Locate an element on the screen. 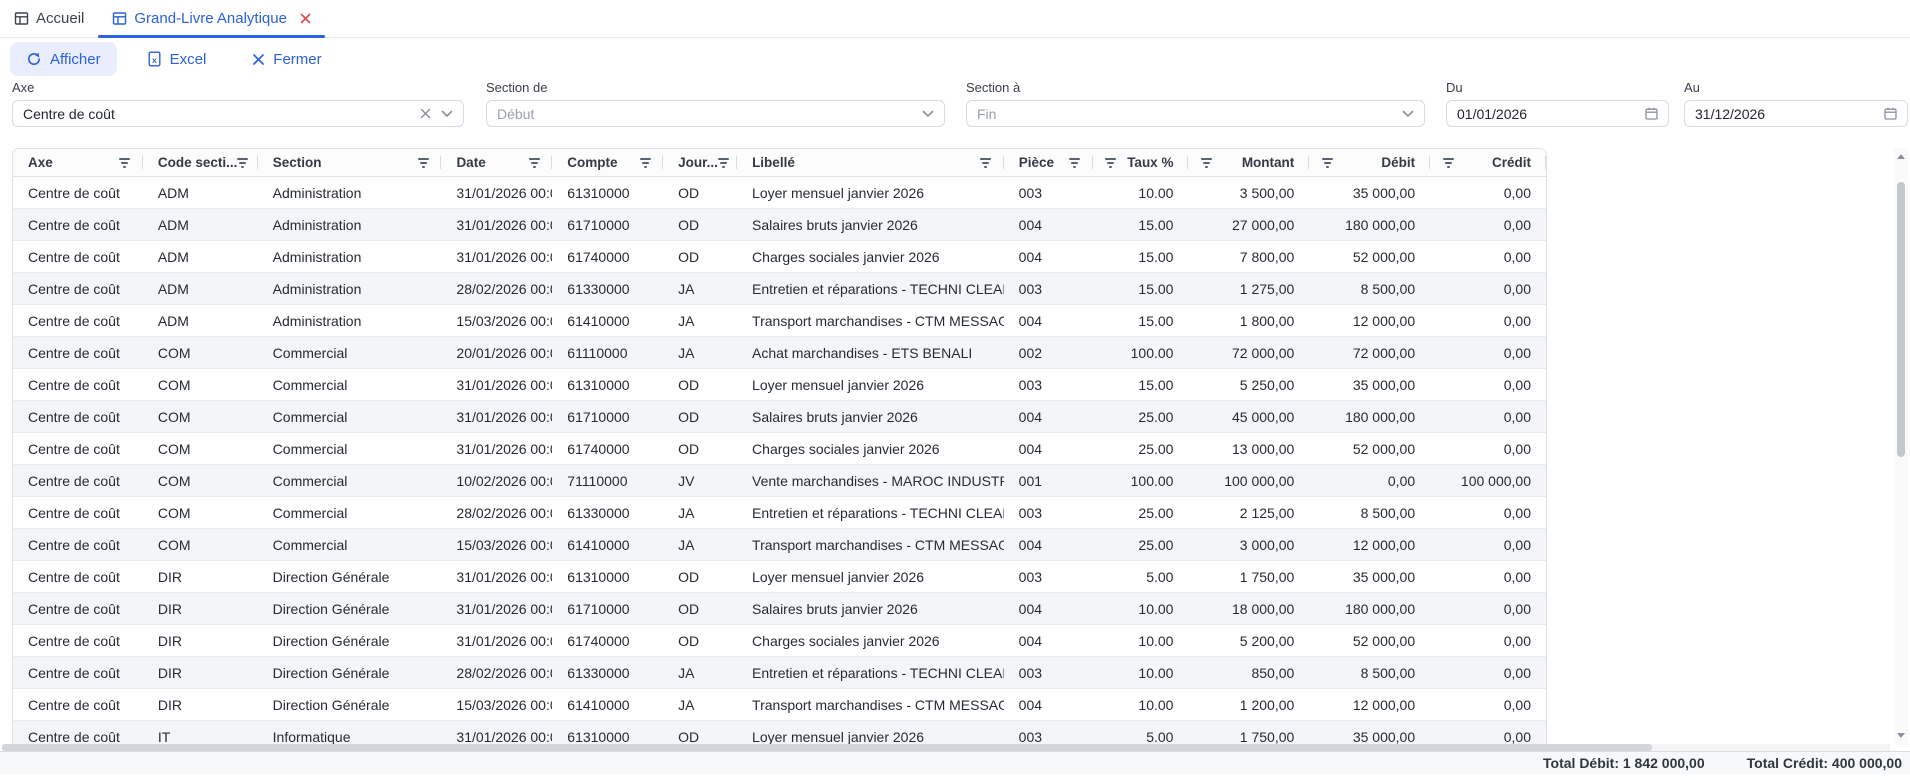 Image resolution: width=1910 pixels, height=780 pixels. table-cell: 18 000,00 is located at coordinates (1263, 608).